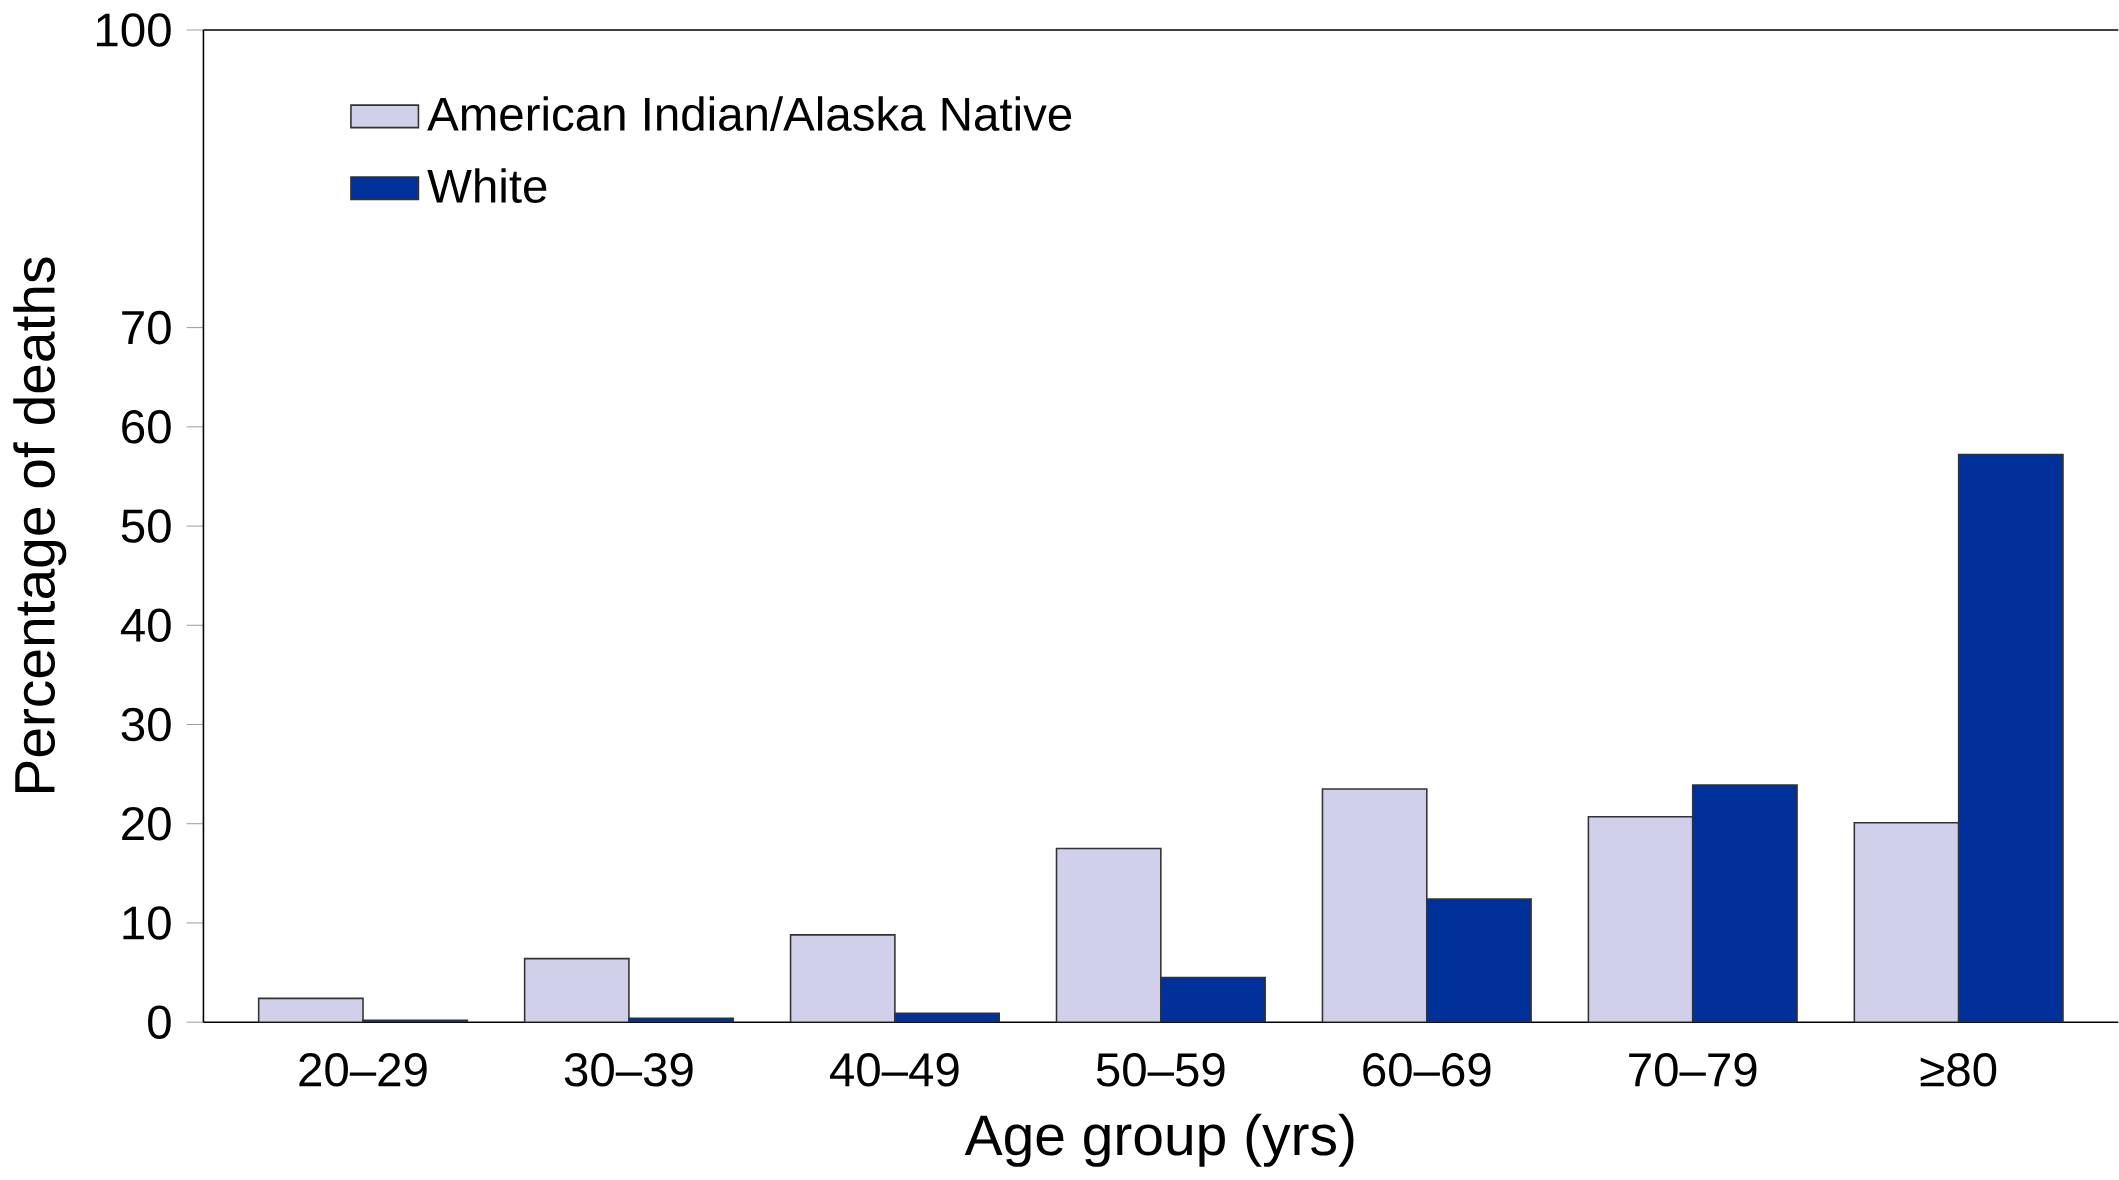 The height and width of the screenshot is (1180, 2119). I want to click on x-tick-label: 60–69, so click(1427, 1070).